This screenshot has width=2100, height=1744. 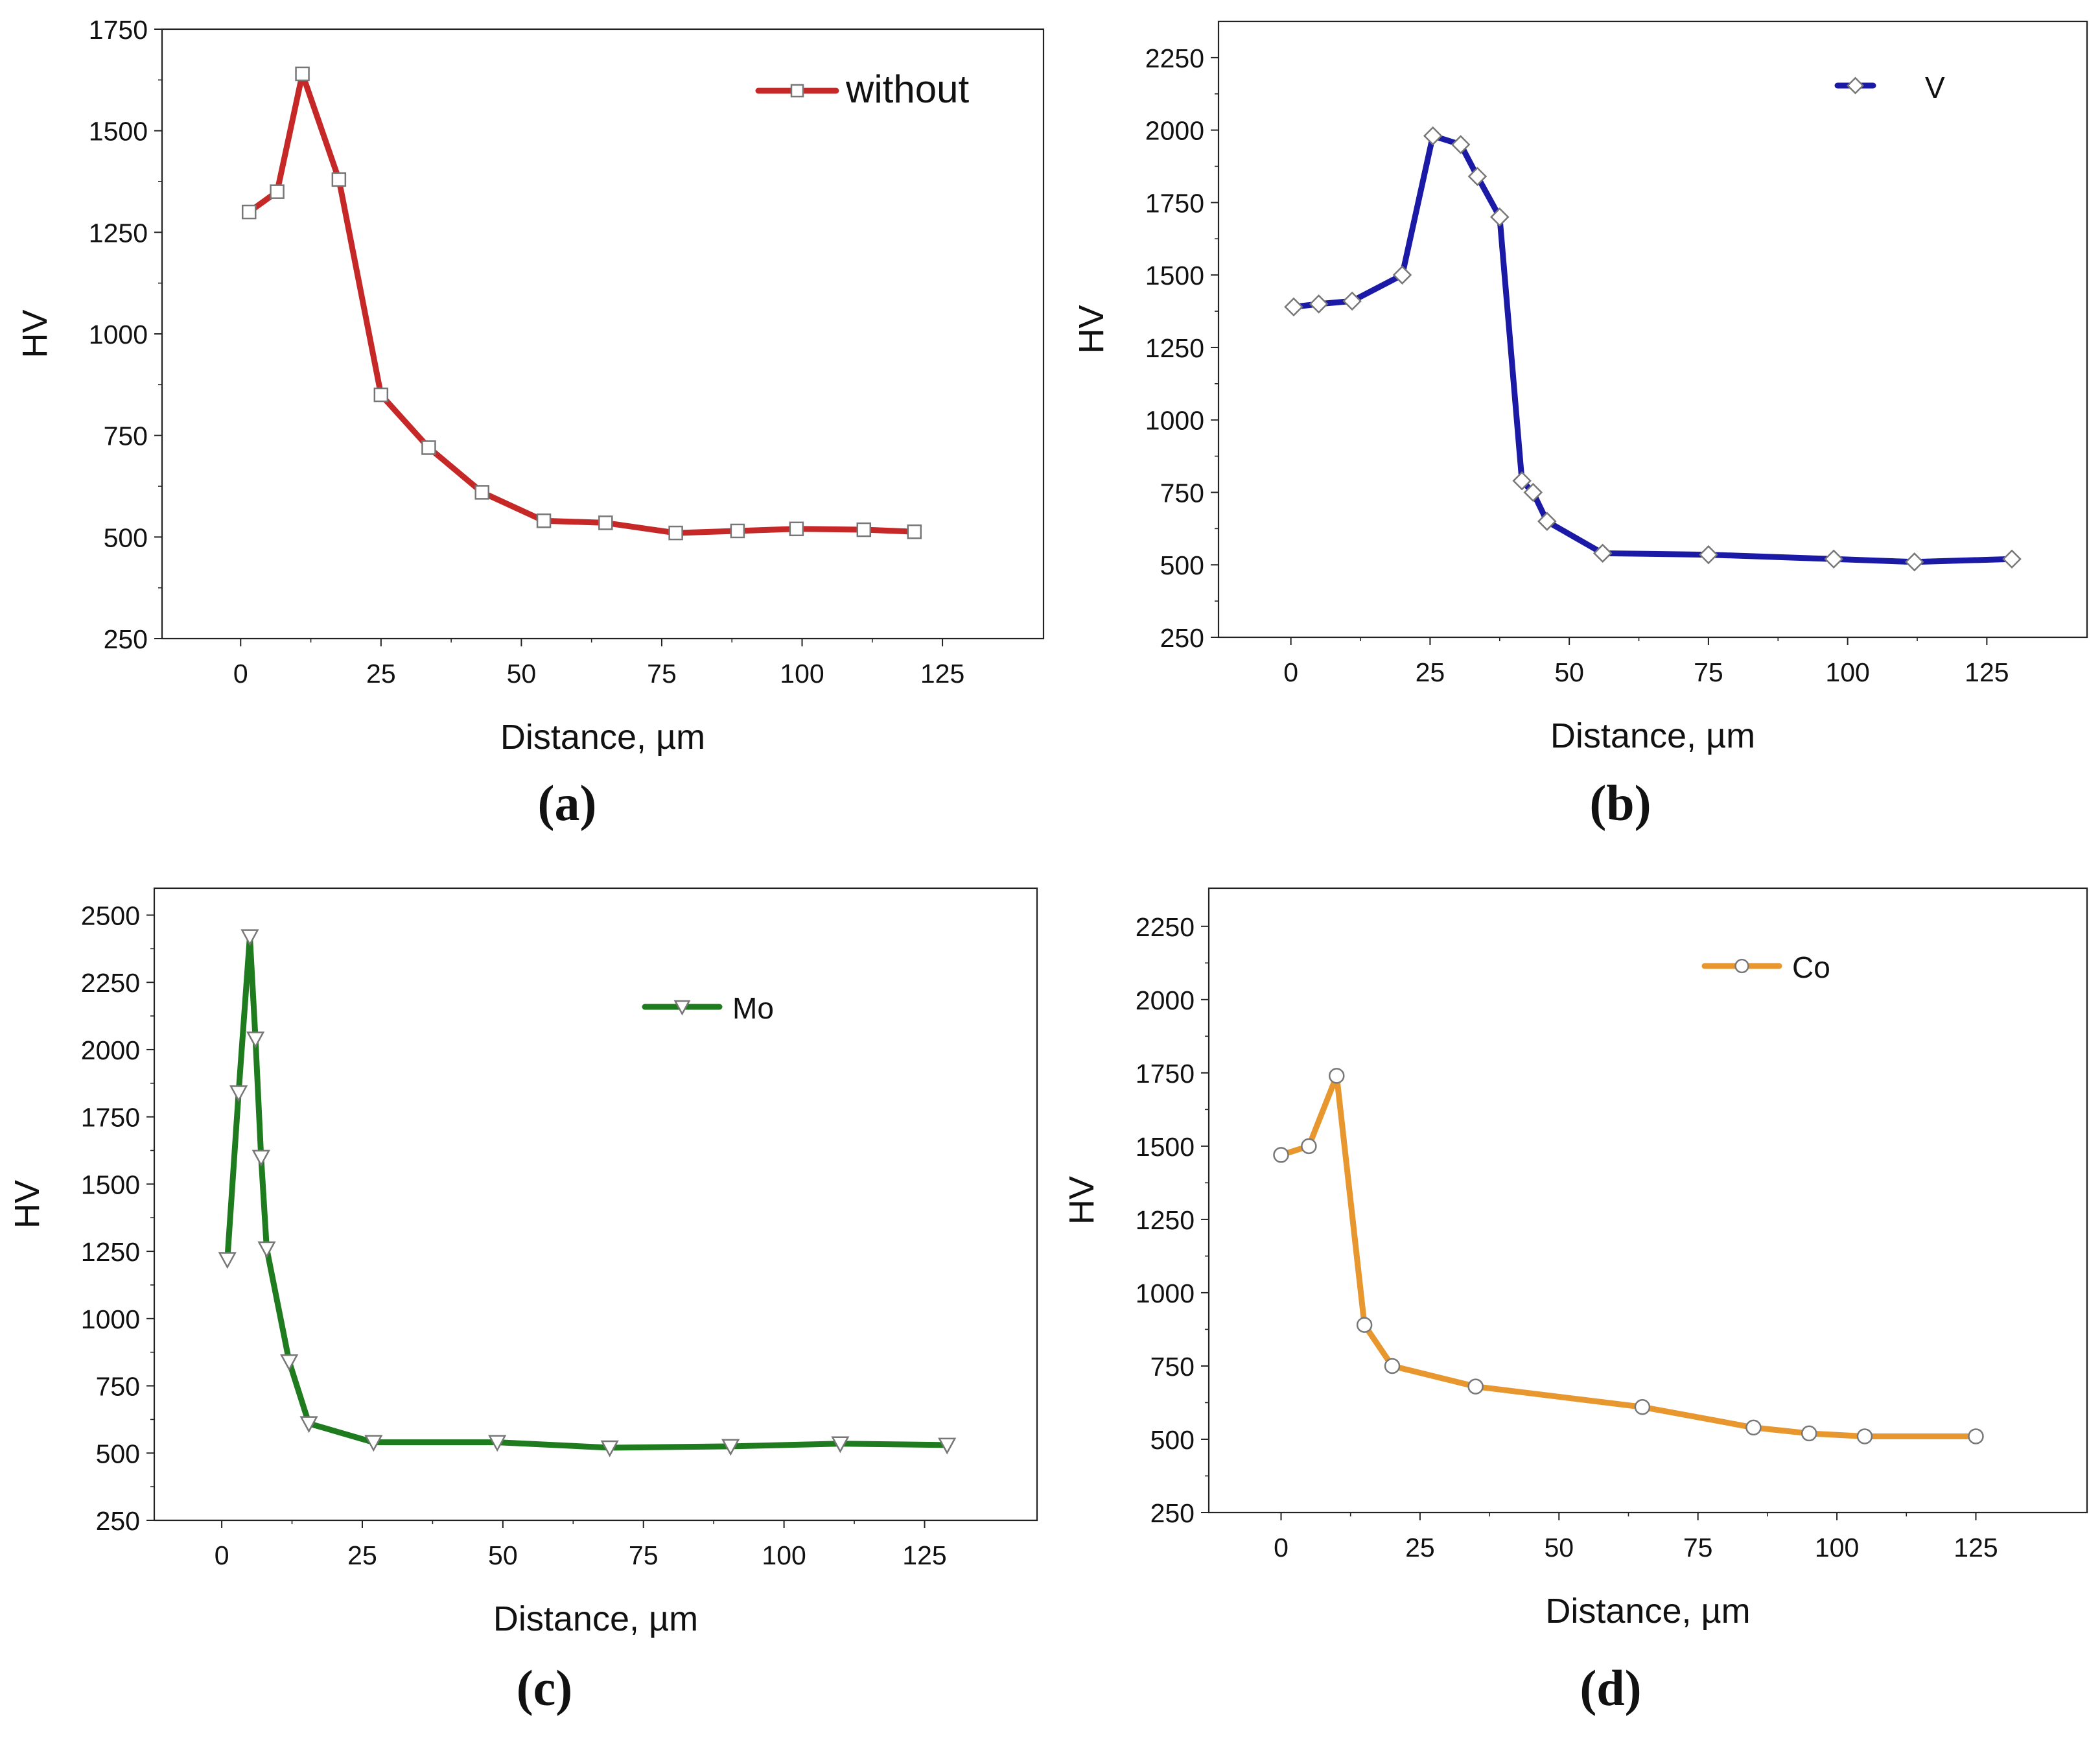 I want to click on series-line-Mo, so click(x=587, y=1193).